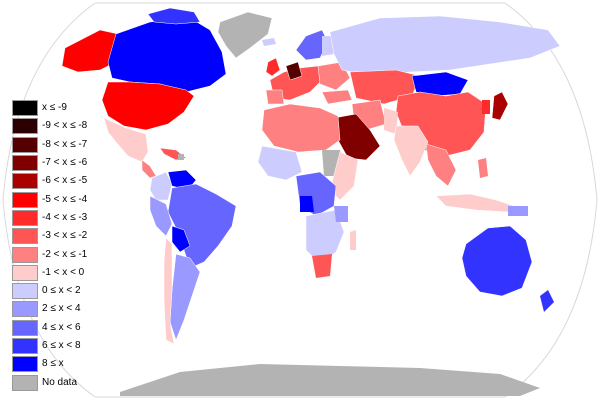 The image size is (600, 400). Describe the element at coordinates (60, 382) in the screenshot. I see `legend-label: No data` at that location.